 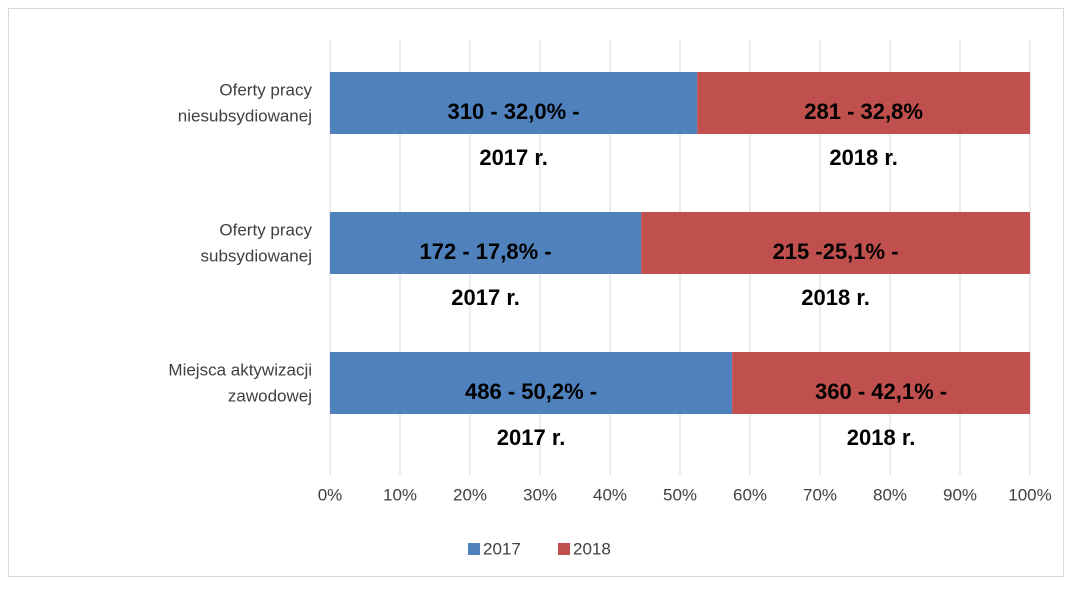 What do you see at coordinates (820, 494) in the screenshot?
I see `x-tick-label: 70%` at bounding box center [820, 494].